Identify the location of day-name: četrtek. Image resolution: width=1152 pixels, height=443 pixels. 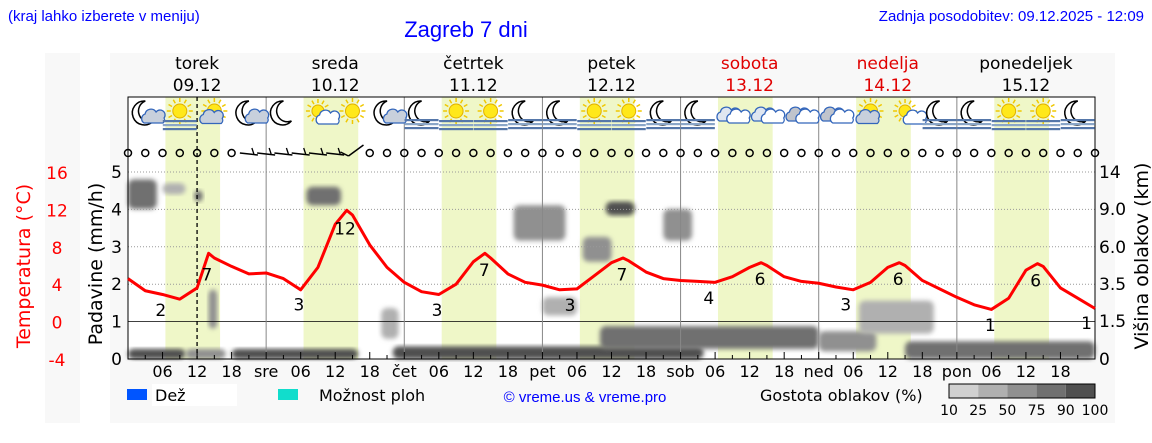
(473, 64).